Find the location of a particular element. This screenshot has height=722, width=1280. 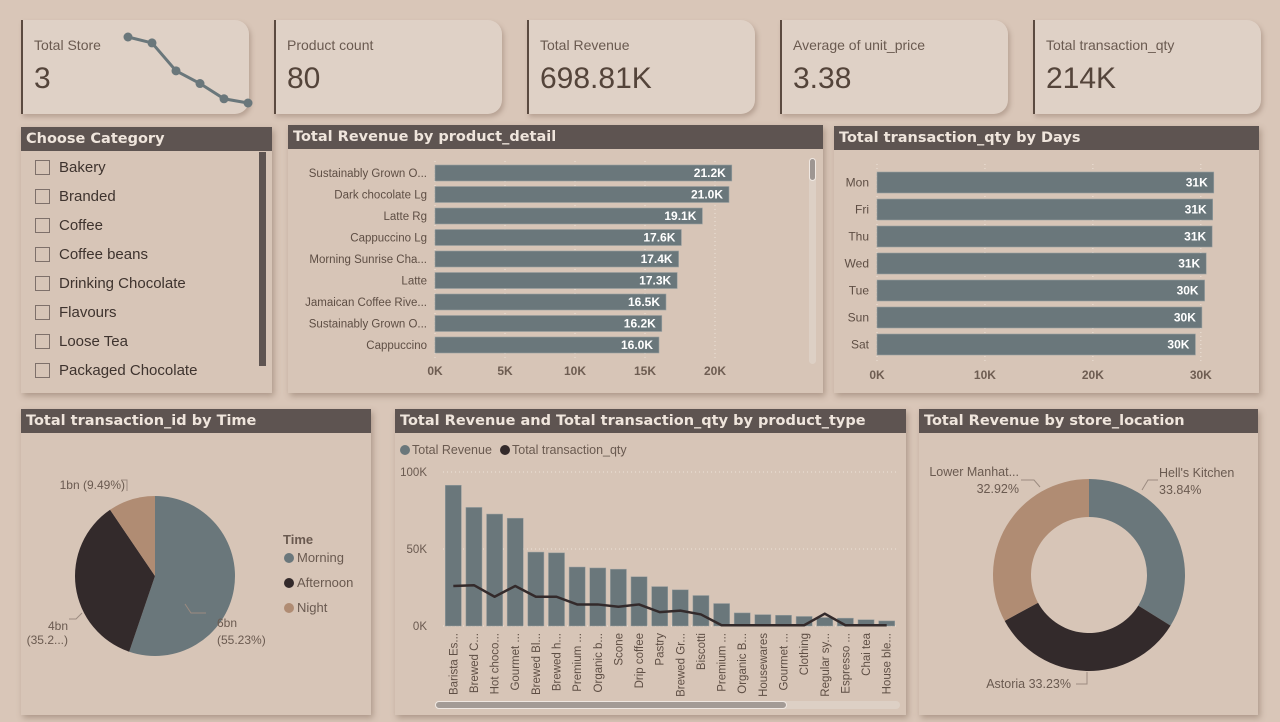

slicer-item-label: Coffee beans is located at coordinates (103, 254).